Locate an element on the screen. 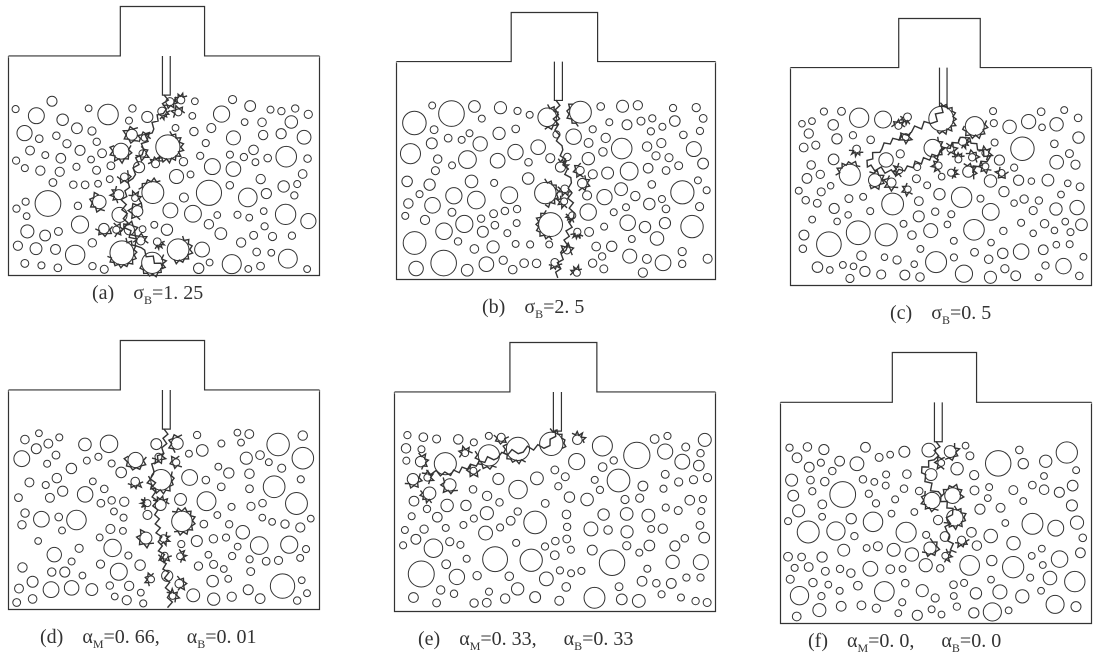  crack-path is located at coordinates (938, 497).